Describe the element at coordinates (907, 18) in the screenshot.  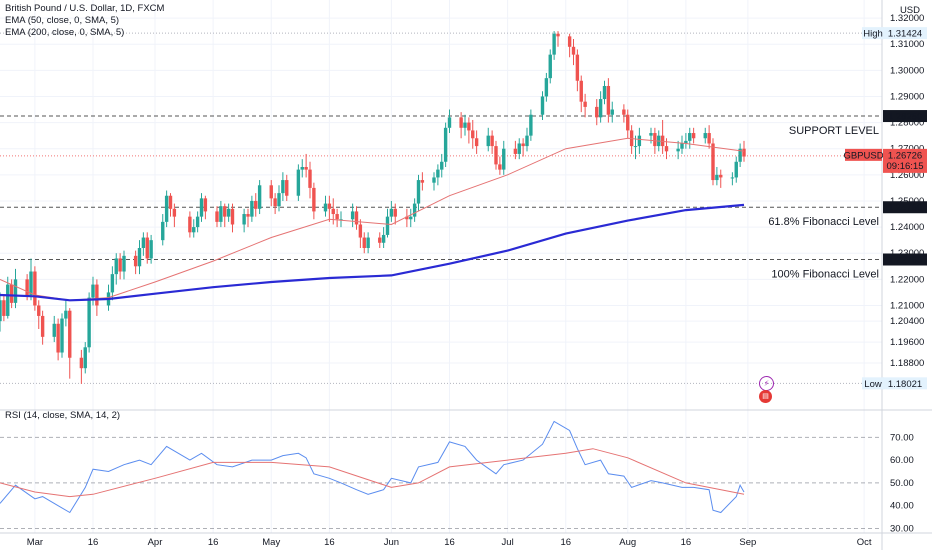
I see `price-tick: 1.32000` at that location.